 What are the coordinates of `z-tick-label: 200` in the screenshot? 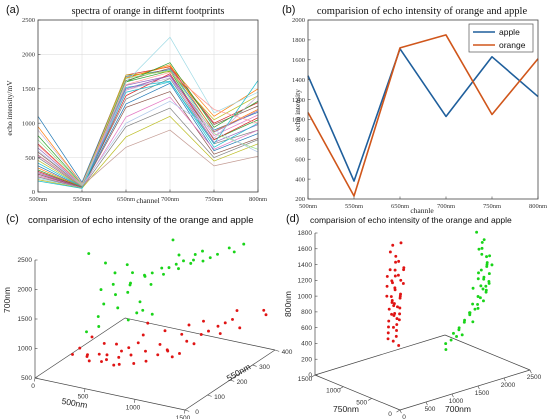 It's located at (306, 359).